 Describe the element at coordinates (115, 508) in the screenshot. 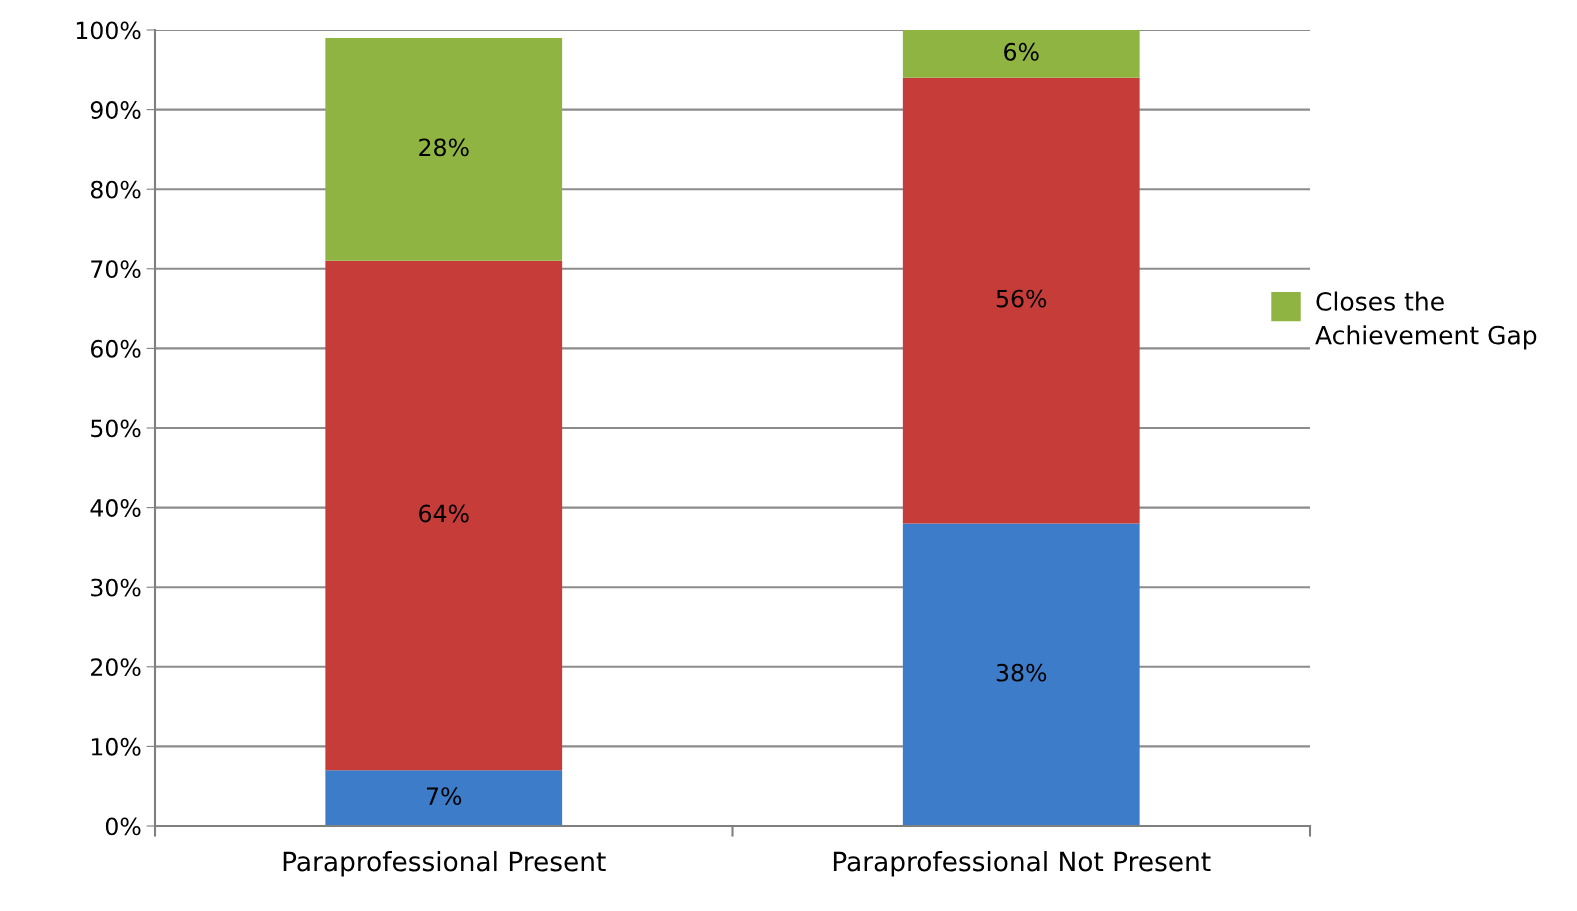

I see `y-tick-label: 40%` at that location.